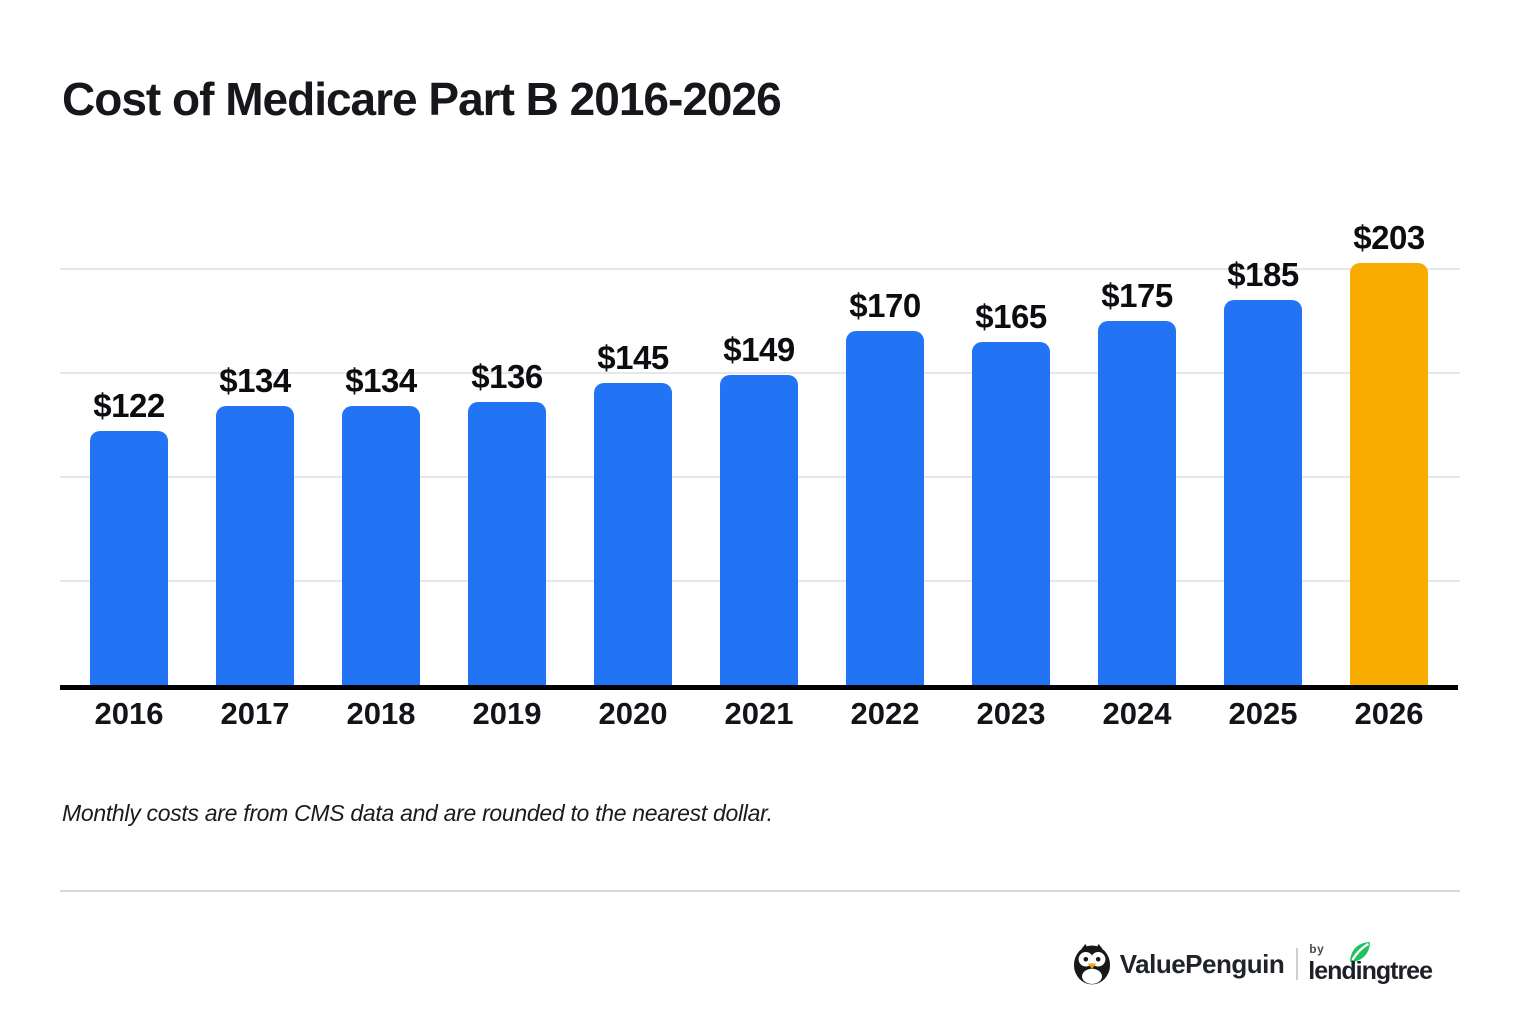  I want to click on bar-value-label: $136, so click(507, 377).